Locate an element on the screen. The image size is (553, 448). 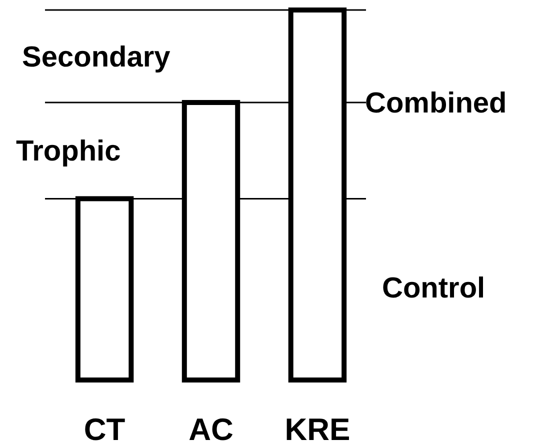
x-tick-label: AC is located at coordinates (211, 429).